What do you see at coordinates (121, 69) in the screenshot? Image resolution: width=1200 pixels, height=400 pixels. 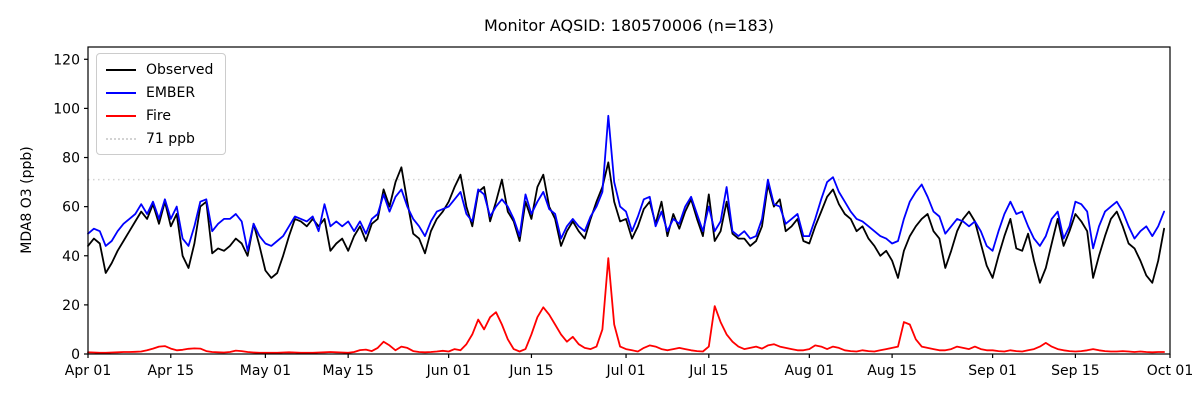 I see `observed-line-swatch` at bounding box center [121, 69].